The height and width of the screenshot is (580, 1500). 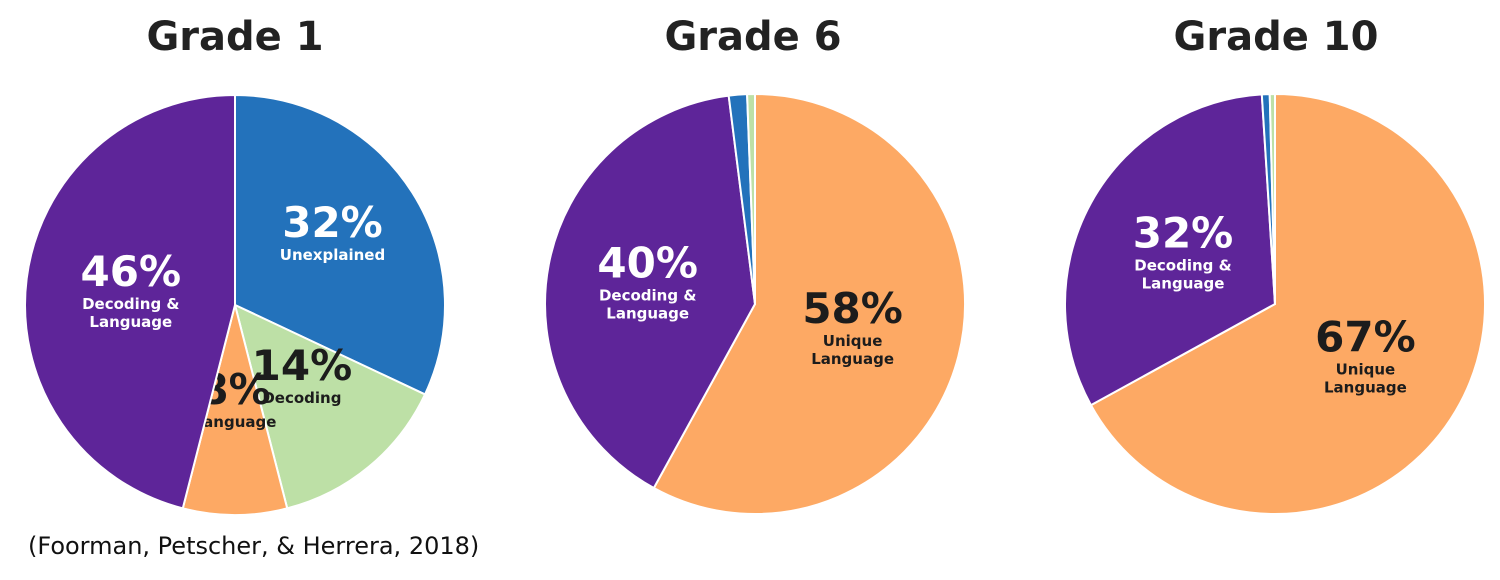 What do you see at coordinates (235, 37) in the screenshot?
I see `chart-title-grade-1: Grade 1` at bounding box center [235, 37].